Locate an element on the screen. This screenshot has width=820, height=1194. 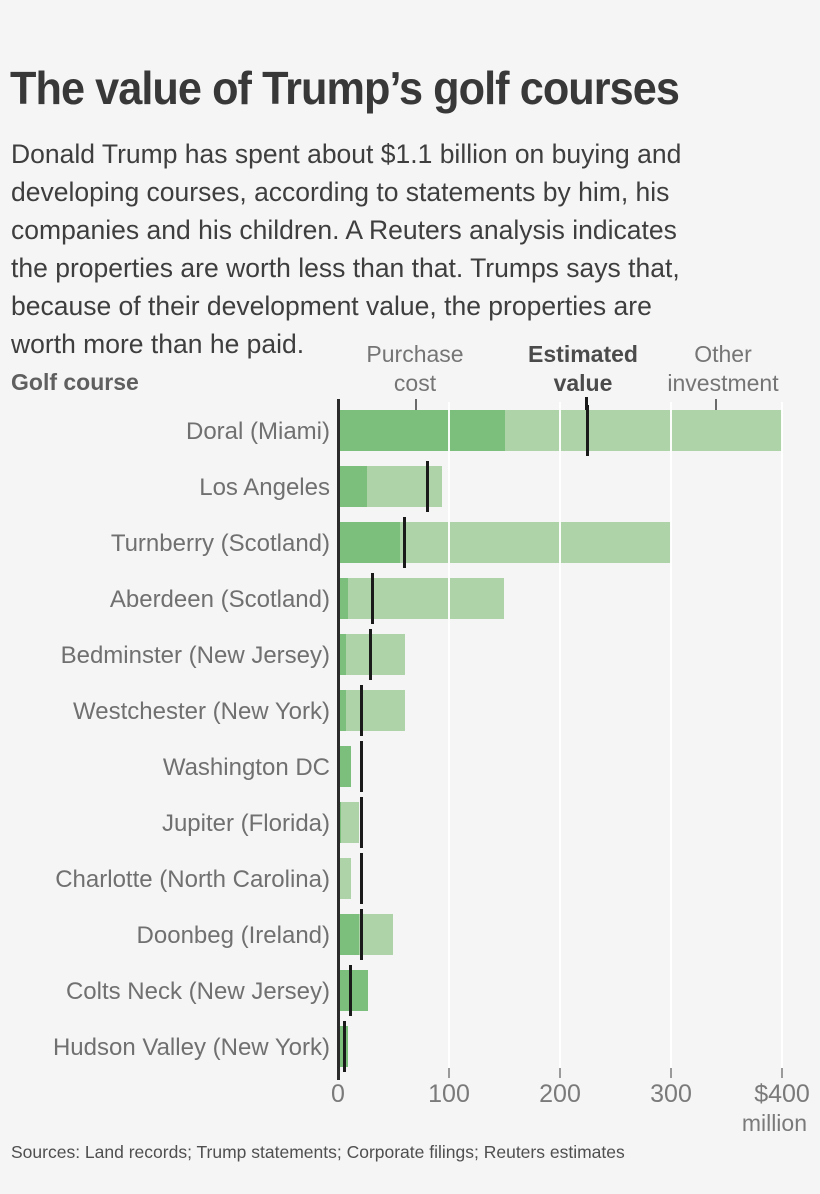
row-label: Jupiter (Florida) is located at coordinates (245, 823).